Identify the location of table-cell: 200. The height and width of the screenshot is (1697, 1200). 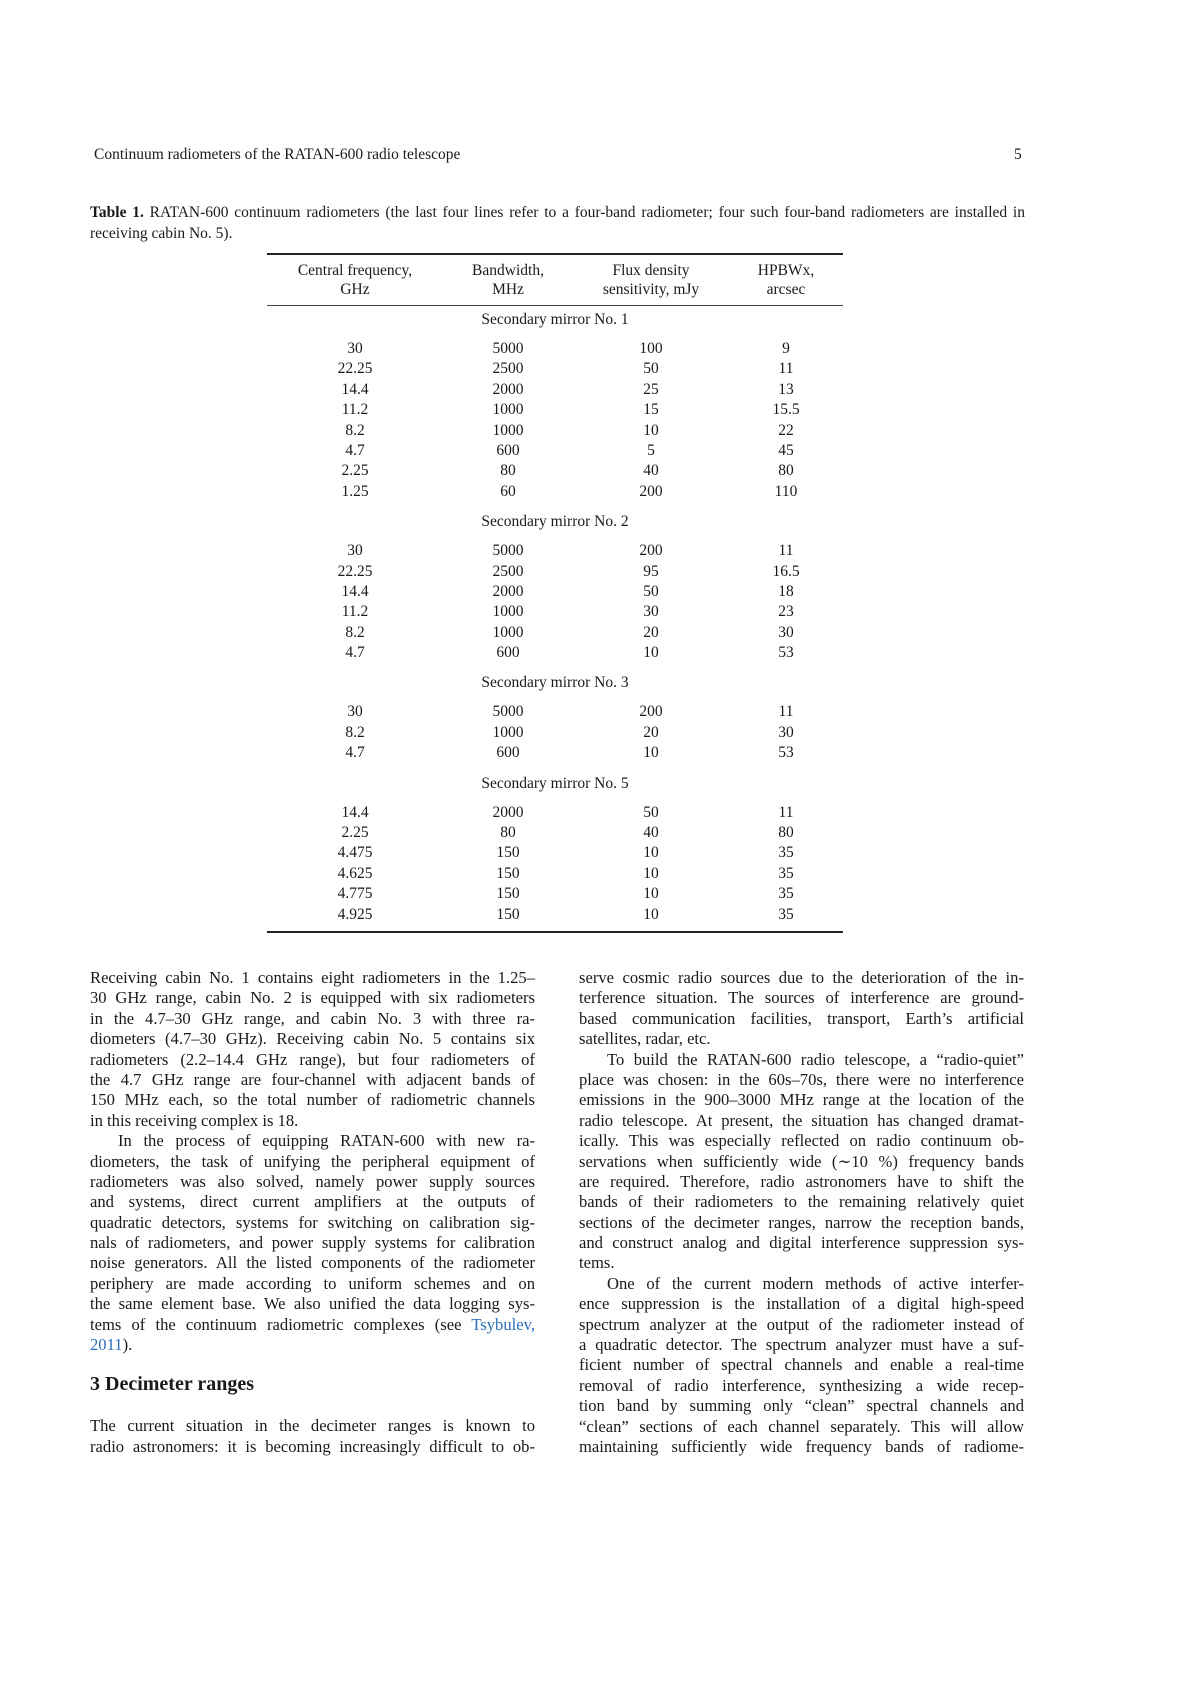
(651, 712).